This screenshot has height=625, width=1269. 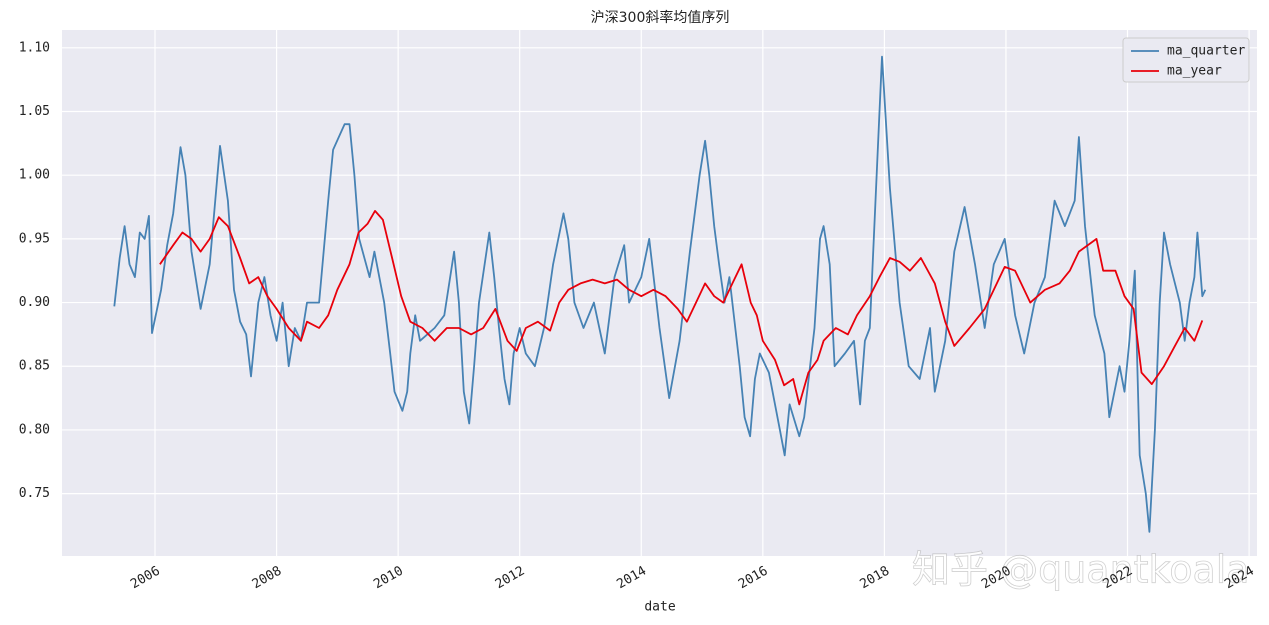 I want to click on x-axis-label: date, so click(x=659, y=607).